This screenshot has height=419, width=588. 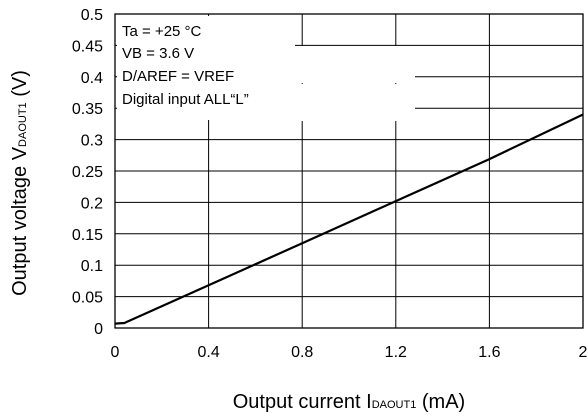 I want to click on y-axis-label-unit: (V), so click(x=20, y=86).